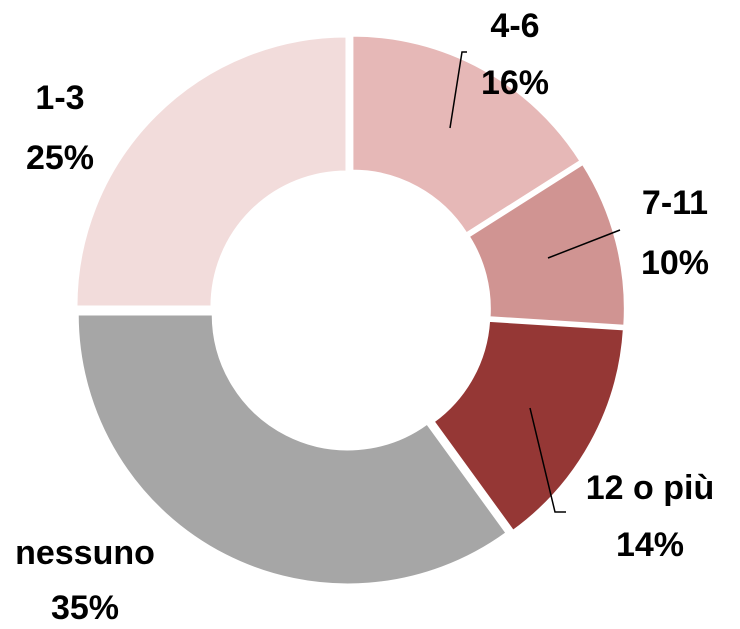 The height and width of the screenshot is (629, 740). Describe the element at coordinates (85, 608) in the screenshot. I see `slice-value-label: 35%` at that location.